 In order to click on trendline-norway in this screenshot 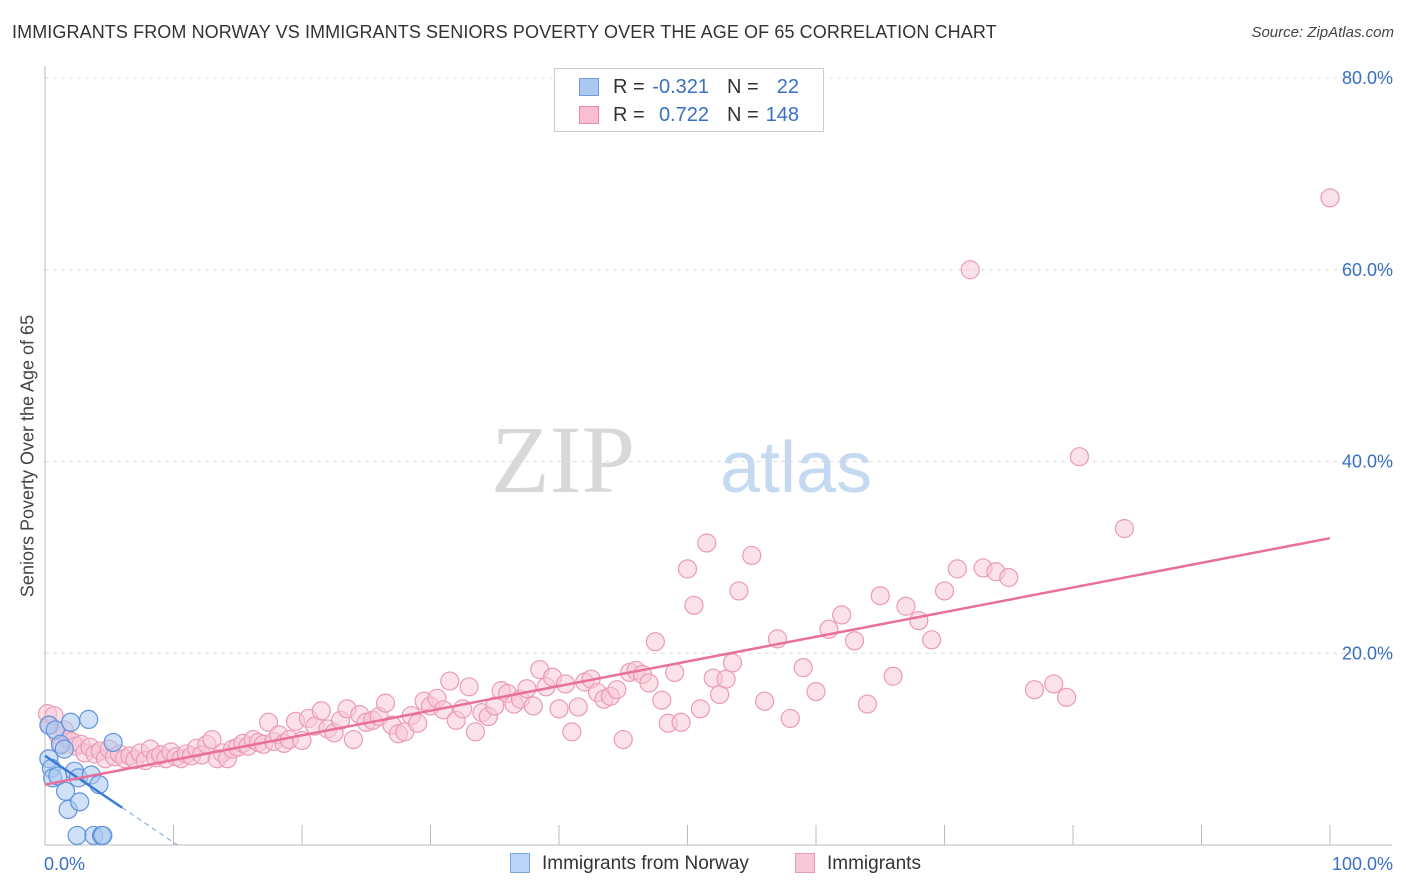, I will do `click(83, 781)`.